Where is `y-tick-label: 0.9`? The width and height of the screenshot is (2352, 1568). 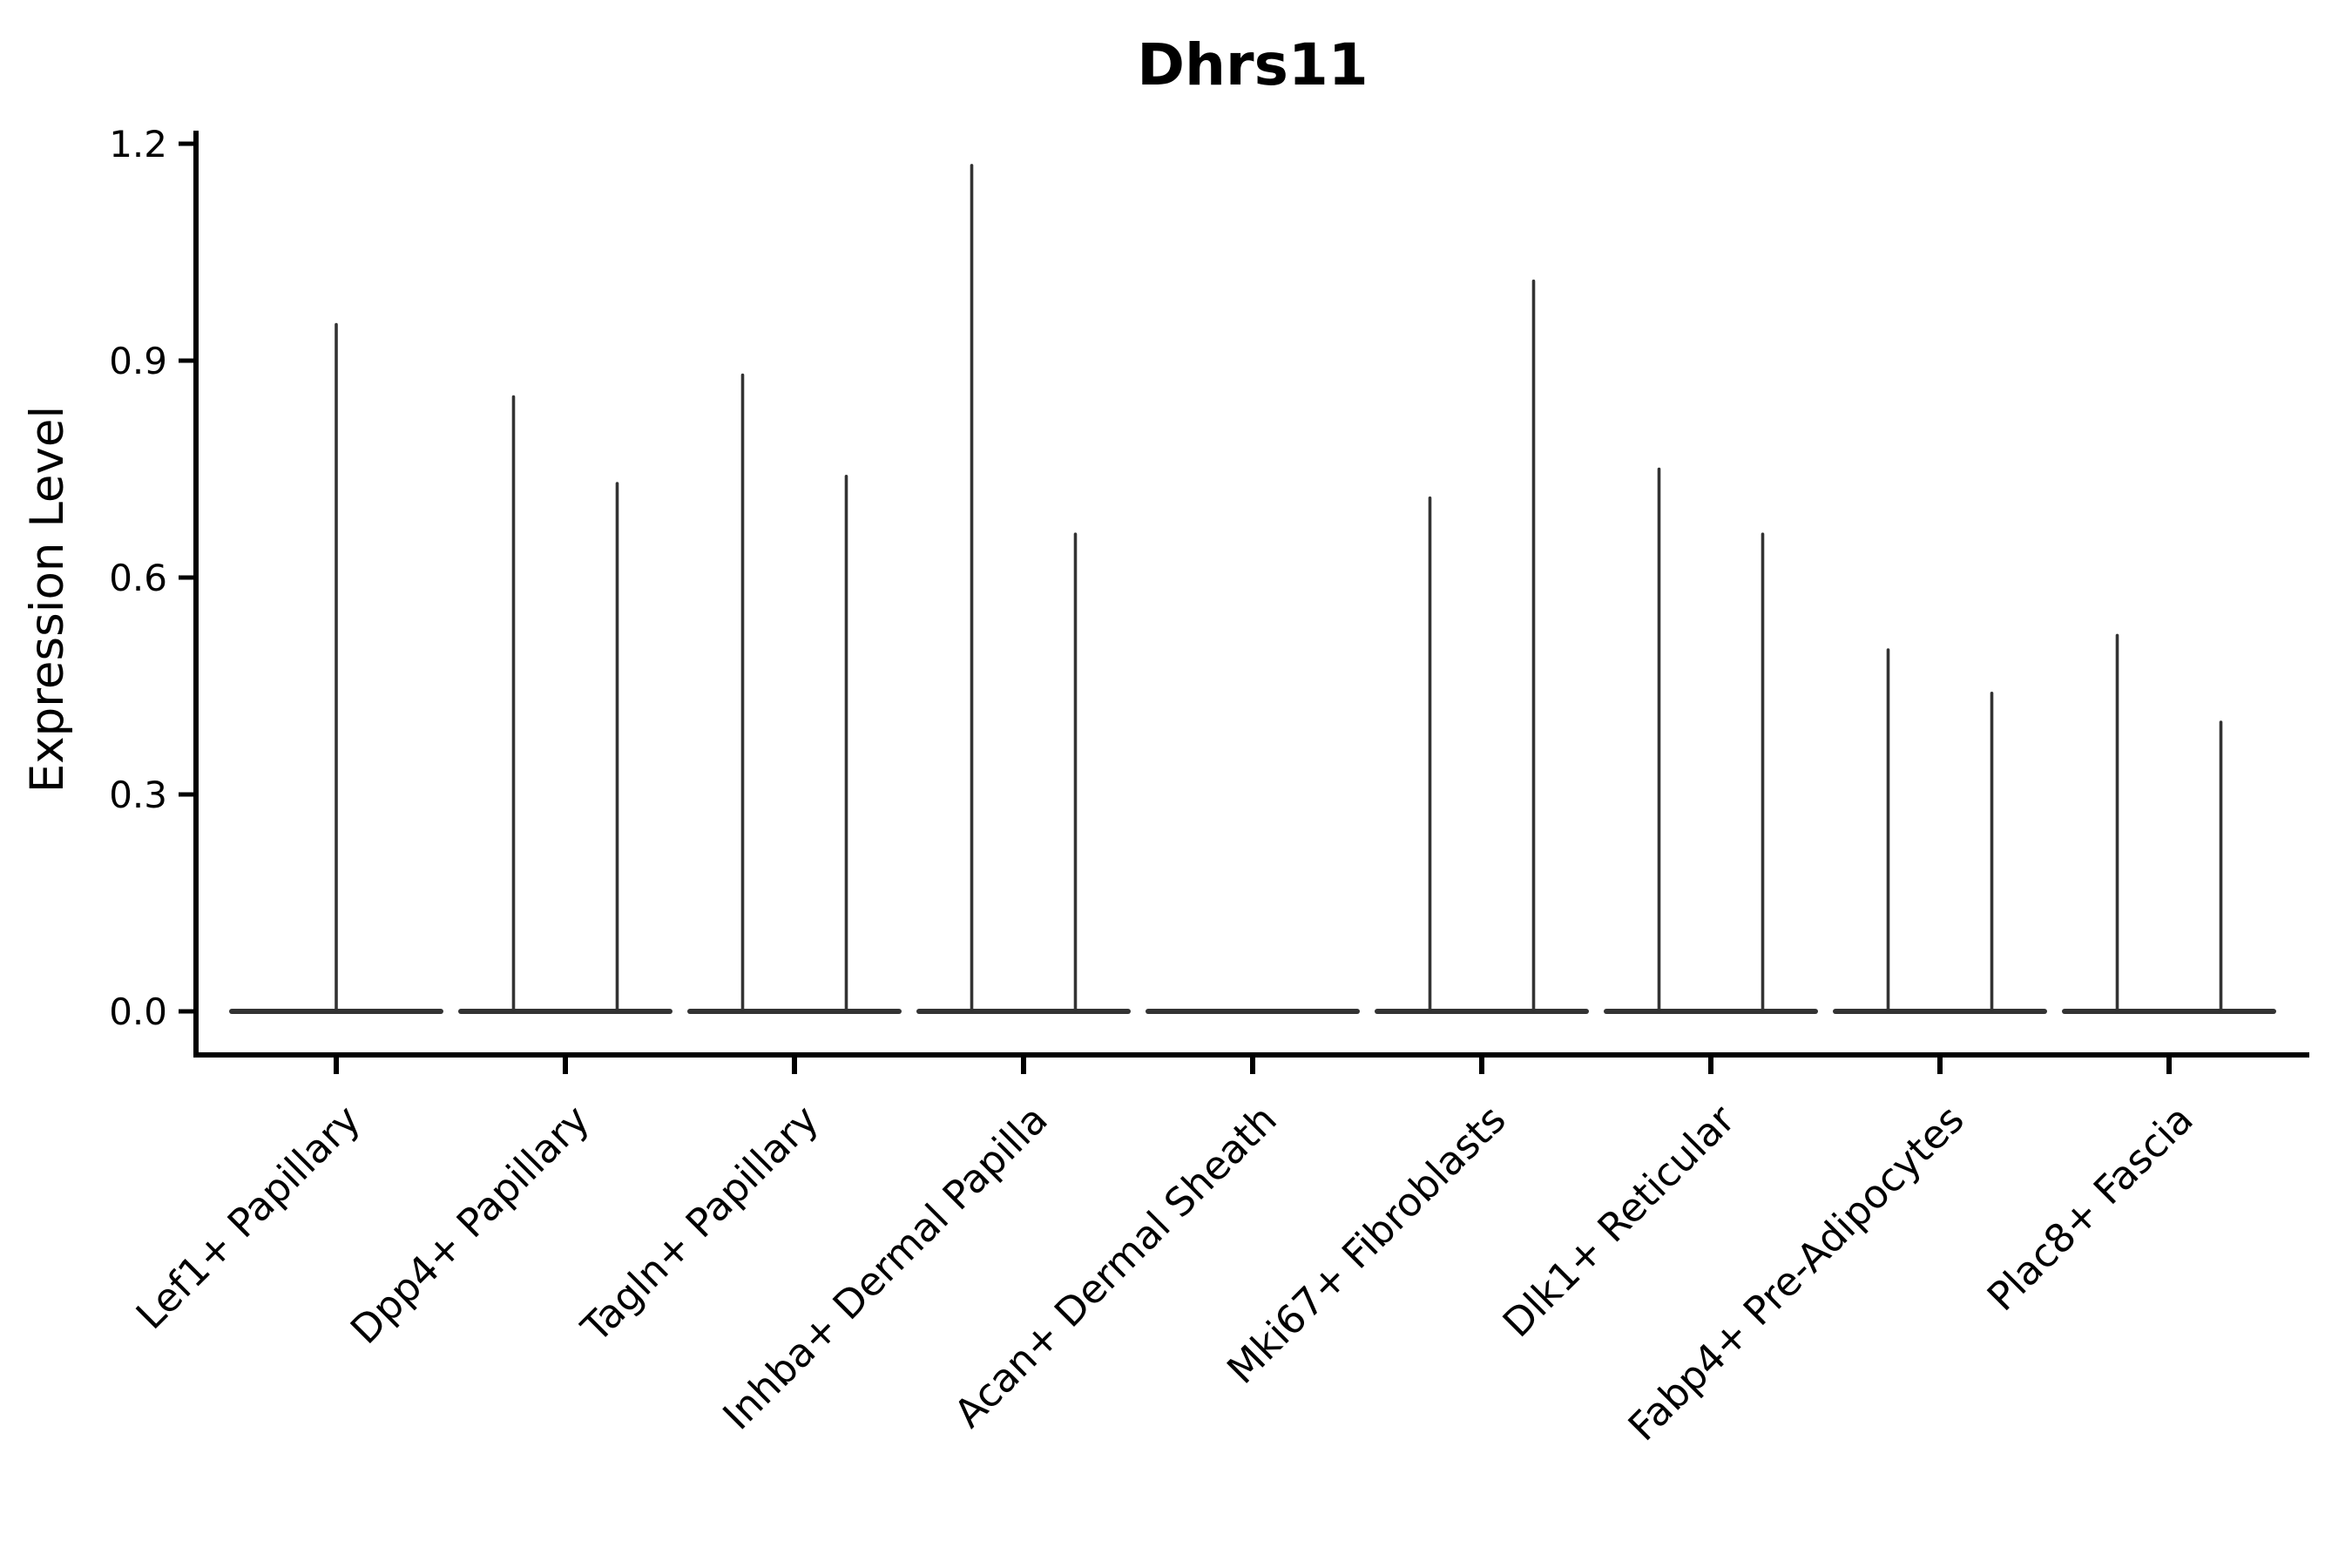
y-tick-label: 0.9 is located at coordinates (138, 361).